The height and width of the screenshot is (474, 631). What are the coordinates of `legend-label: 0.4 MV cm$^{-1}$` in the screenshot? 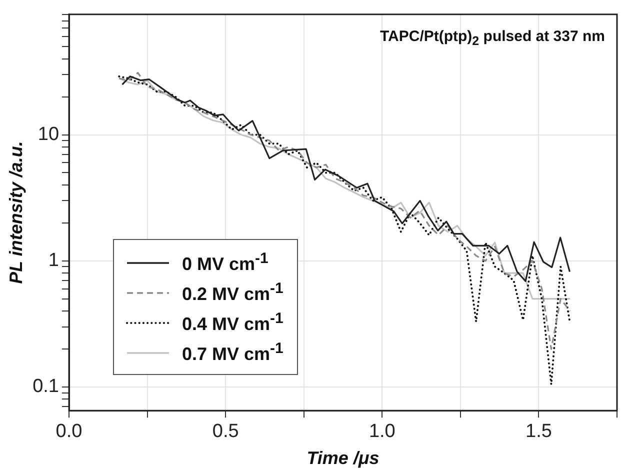 It's located at (233, 323).